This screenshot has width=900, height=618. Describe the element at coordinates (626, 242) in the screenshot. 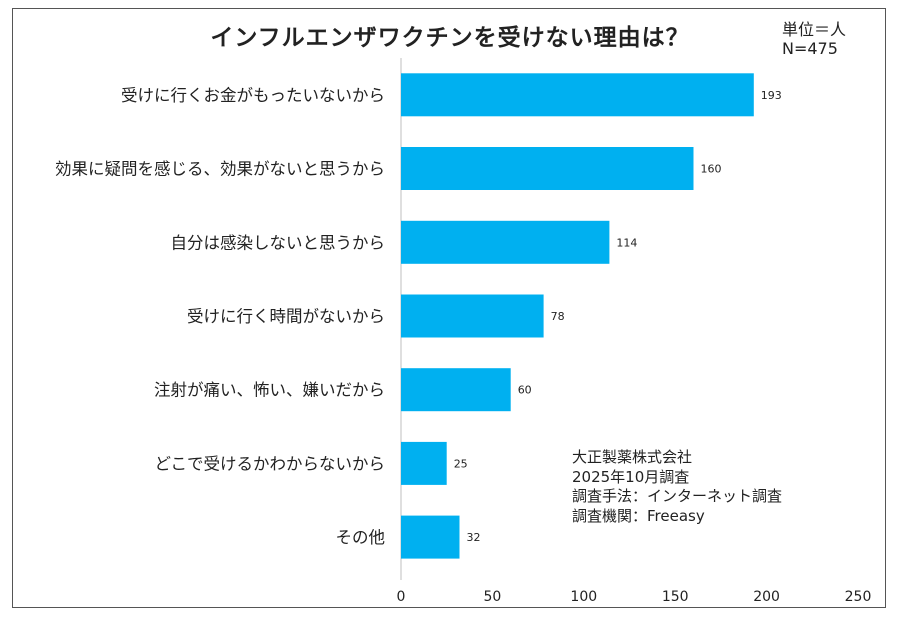

I see `data-label: 114` at that location.